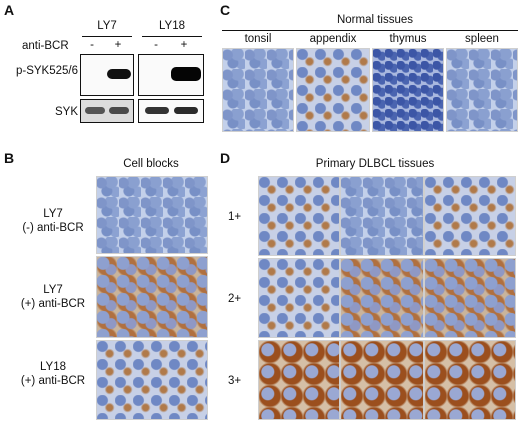  What do you see at coordinates (470, 380) in the screenshot?
I see `dlbcl-image-3plus-c` at bounding box center [470, 380].